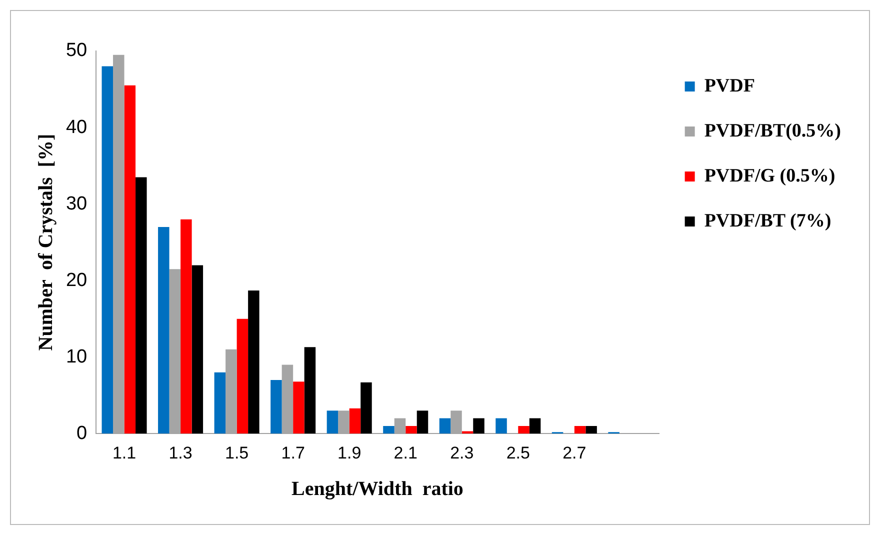 This screenshot has width=880, height=533. What do you see at coordinates (770, 175) in the screenshot?
I see `legend-label: PVDF/G (0.5%)` at bounding box center [770, 175].